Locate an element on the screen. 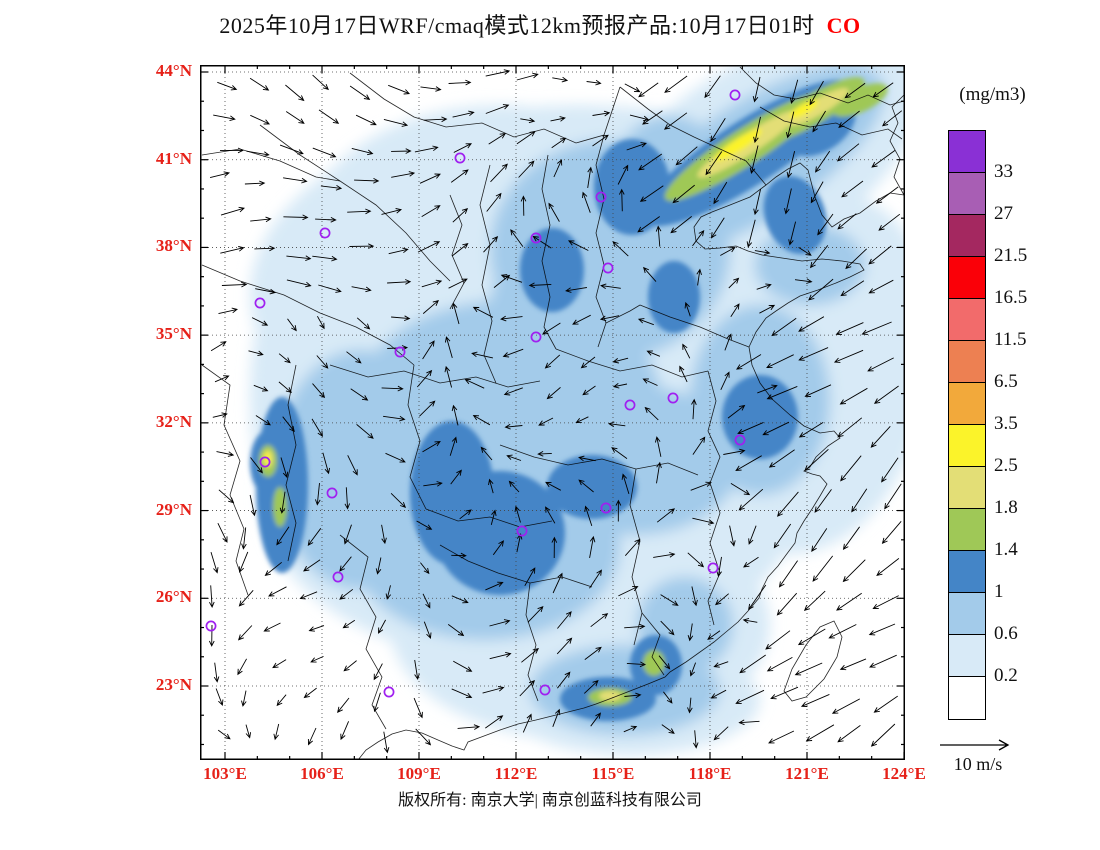 The width and height of the screenshot is (1100, 850). lat-tick-label: 29°N is located at coordinates (173, 509).